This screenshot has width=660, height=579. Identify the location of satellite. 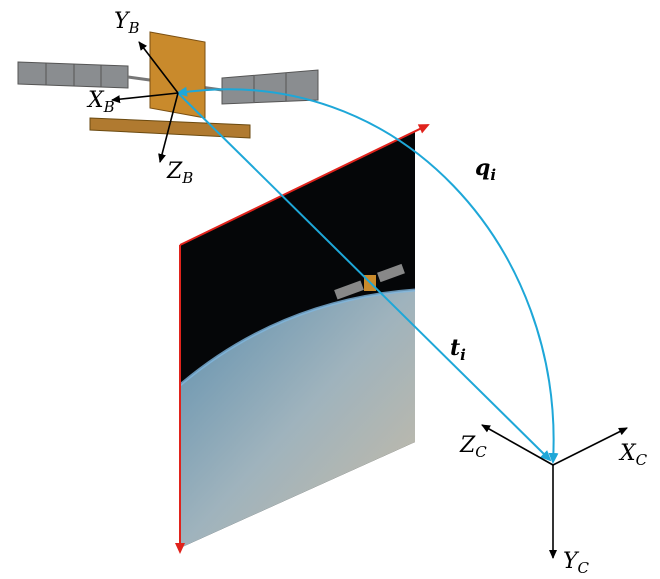
(168, 85).